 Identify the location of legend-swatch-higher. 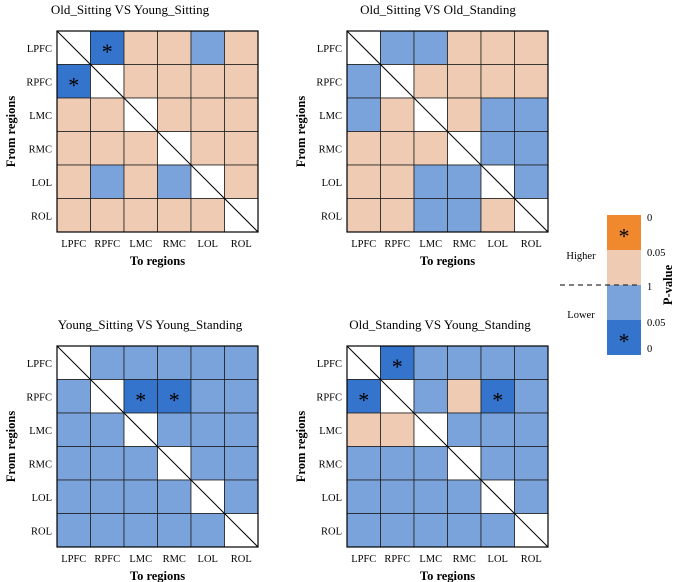
(624, 267).